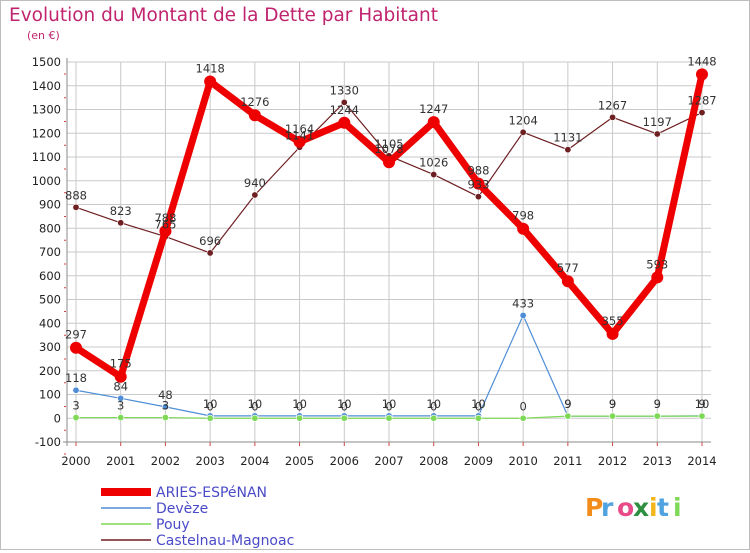 Image resolution: width=750 pixels, height=553 pixels. I want to click on y-tick-label: 100, so click(50, 395).